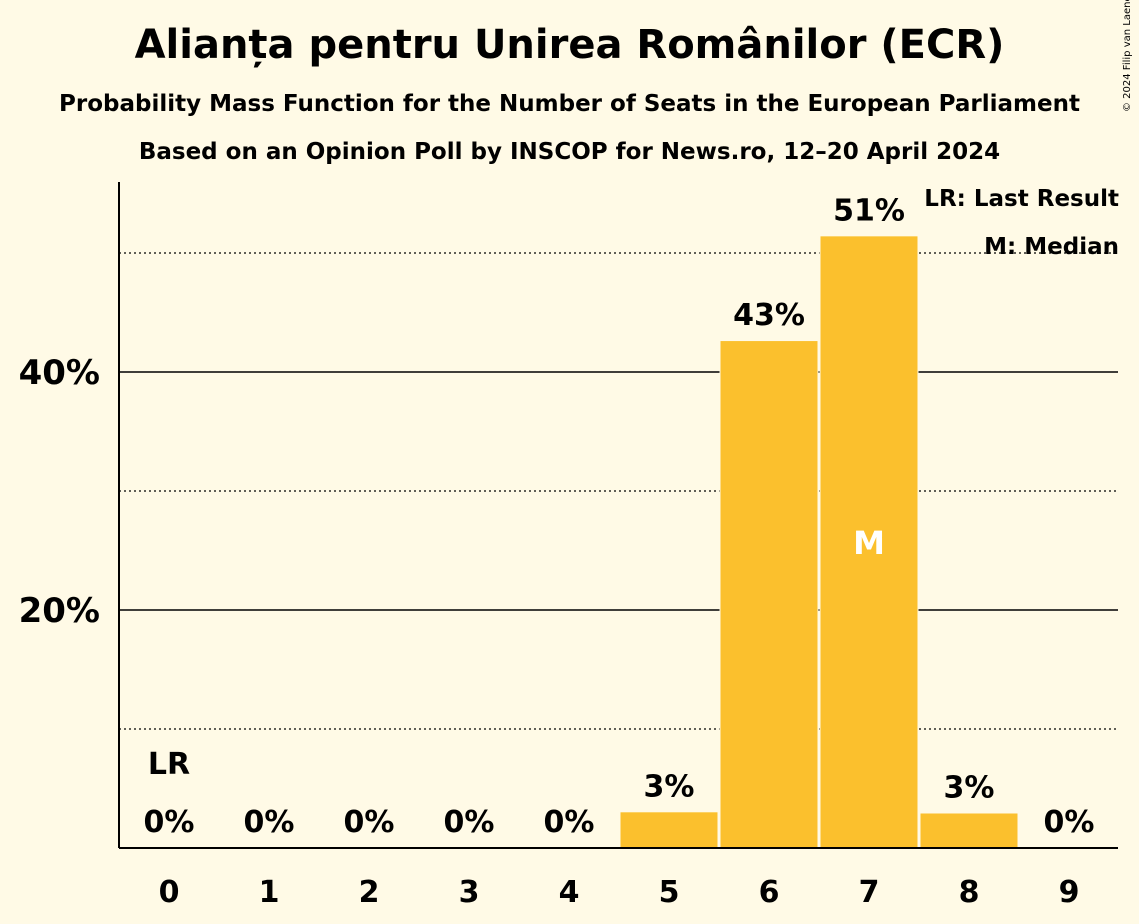  What do you see at coordinates (569, 45) in the screenshot?
I see `chart-title: Alianța pentru Unirea Românilor (ECR)` at bounding box center [569, 45].